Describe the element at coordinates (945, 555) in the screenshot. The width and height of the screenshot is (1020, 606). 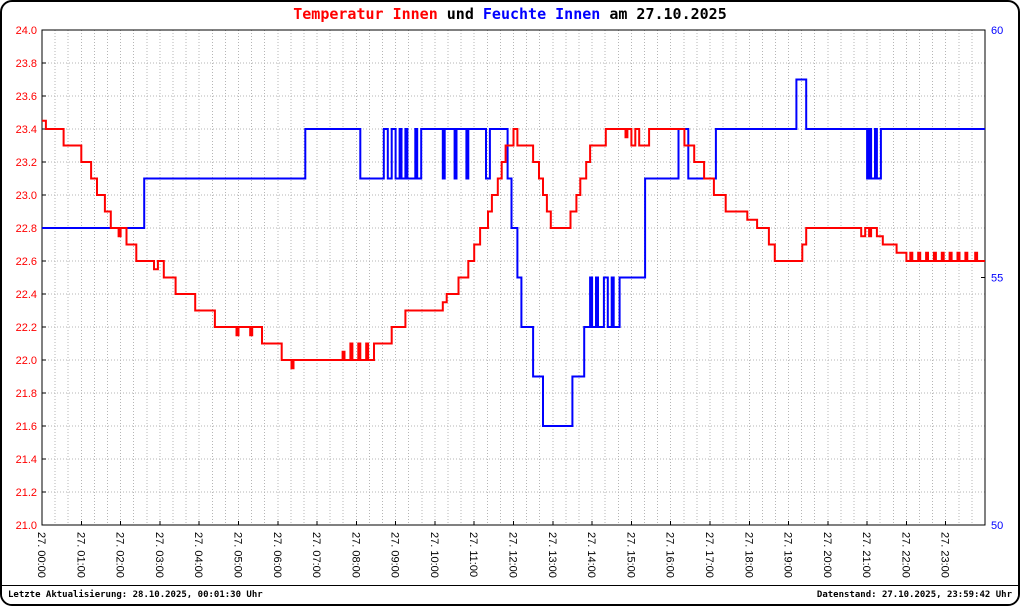
I see `x-tick-label: 27. 23:00` at that location.